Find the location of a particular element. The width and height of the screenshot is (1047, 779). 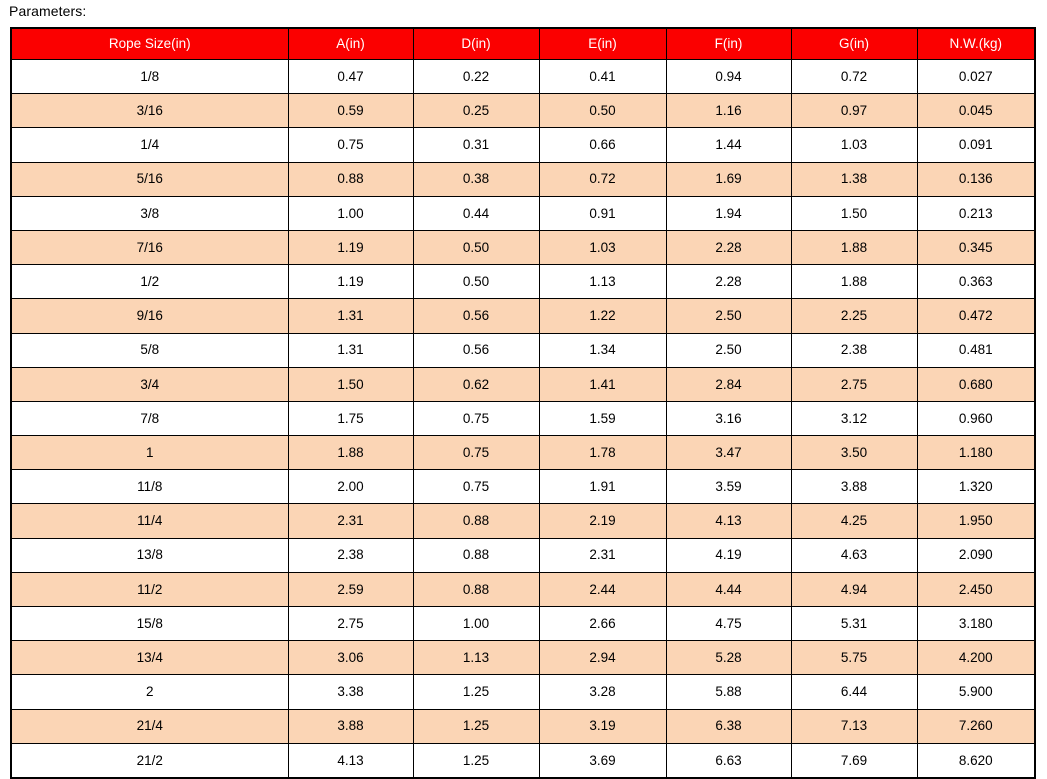

cell-g: 4.94 is located at coordinates (854, 589).